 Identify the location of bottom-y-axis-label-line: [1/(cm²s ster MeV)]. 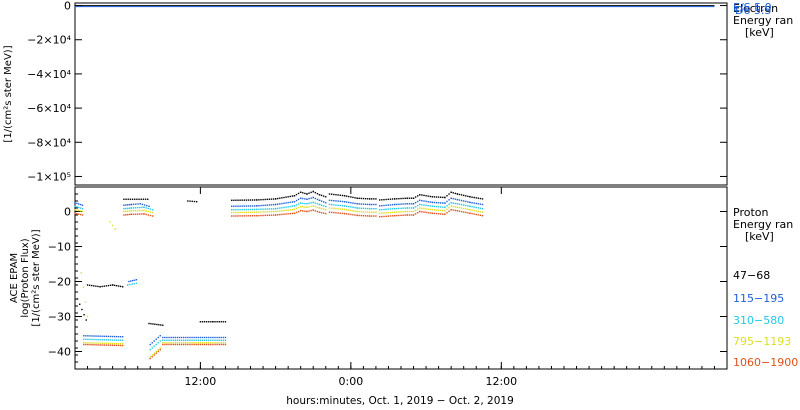
(36, 277).